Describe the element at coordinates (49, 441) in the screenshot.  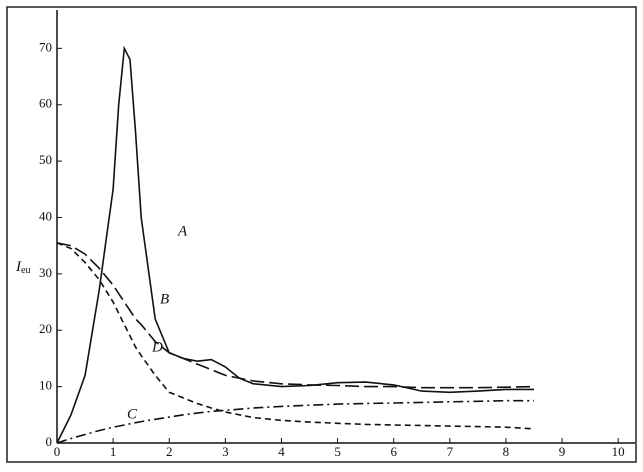
I see `y-tick-label: 0` at that location.